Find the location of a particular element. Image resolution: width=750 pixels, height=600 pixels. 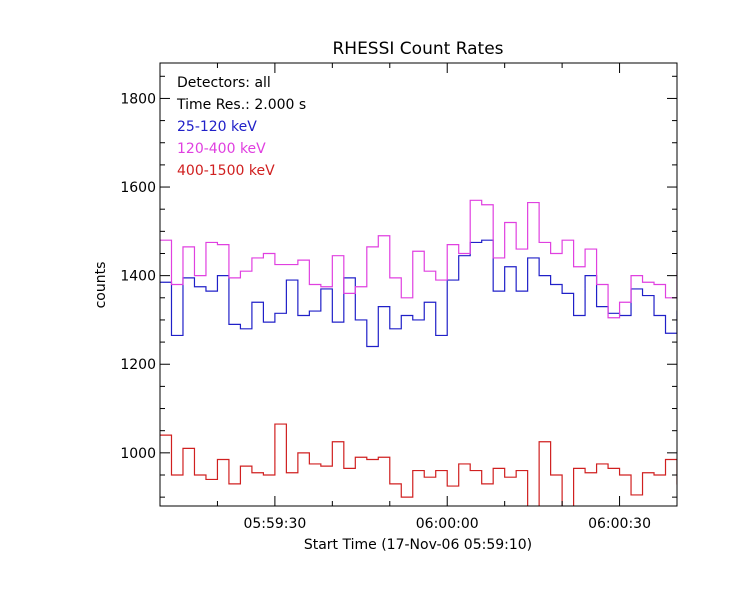

x-axis-label: Start Time (17-Nov-06 05:59:10) is located at coordinates (418, 545).